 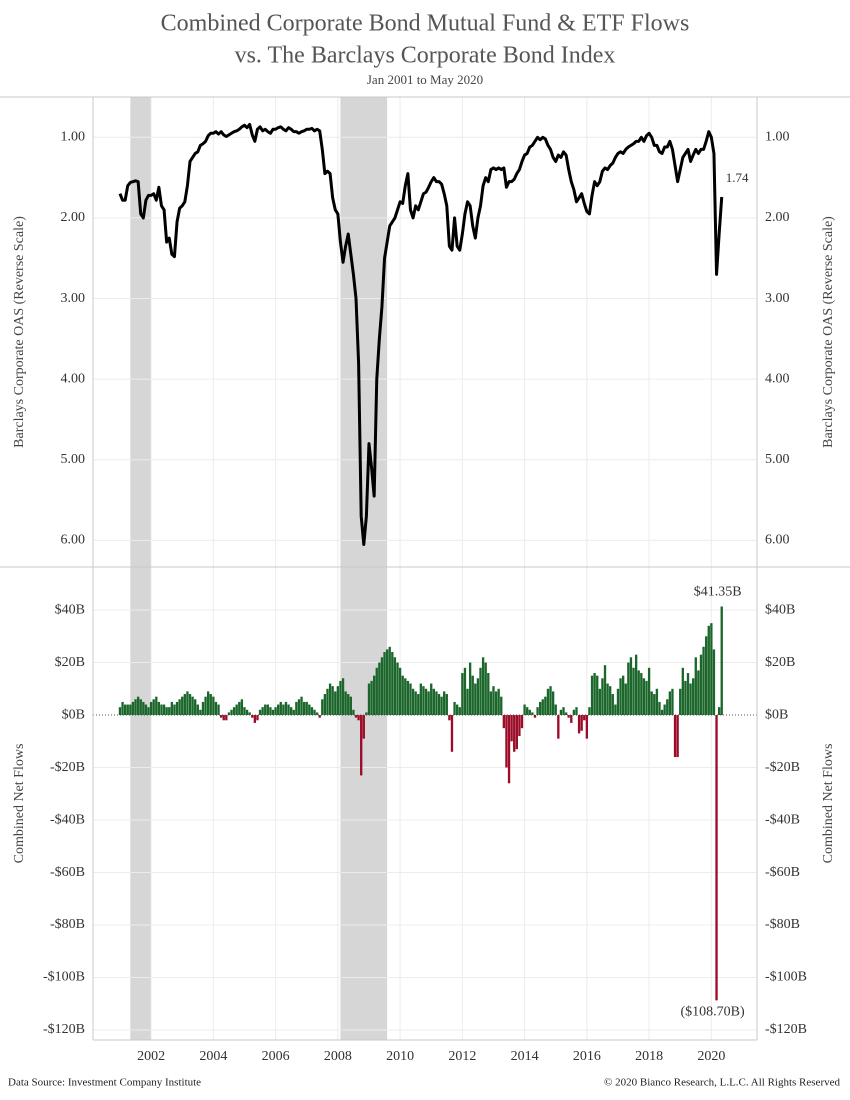 What do you see at coordinates (780, 662) in the screenshot?
I see `y2-tick-label: $20B` at bounding box center [780, 662].